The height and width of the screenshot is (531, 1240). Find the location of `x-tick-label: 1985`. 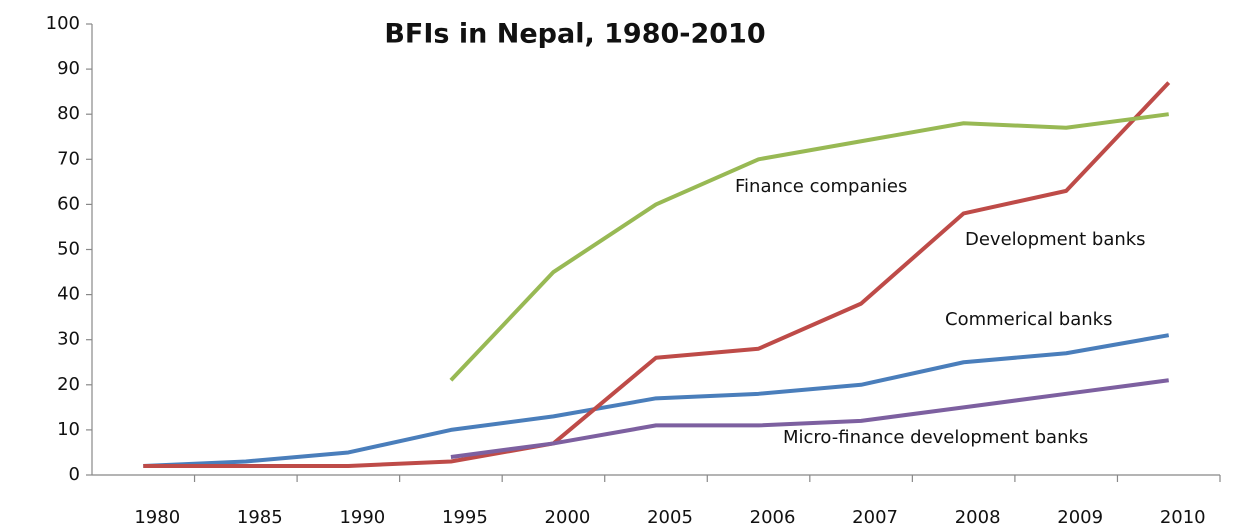

x-tick-label: 1985 is located at coordinates (260, 517).